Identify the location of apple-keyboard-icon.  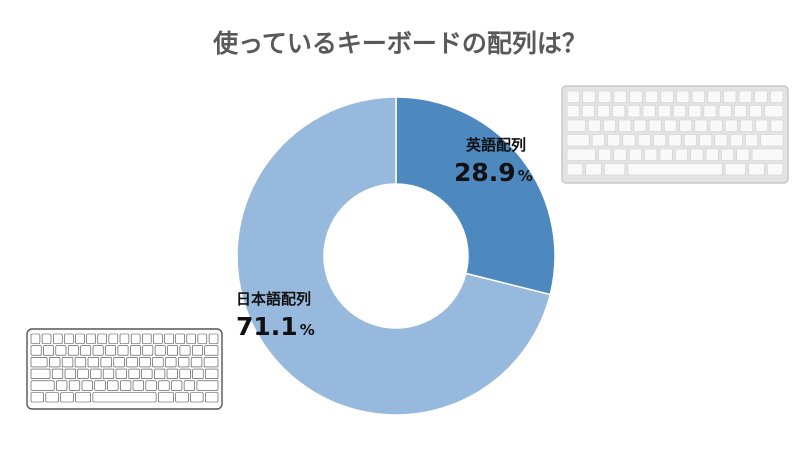
(675, 134).